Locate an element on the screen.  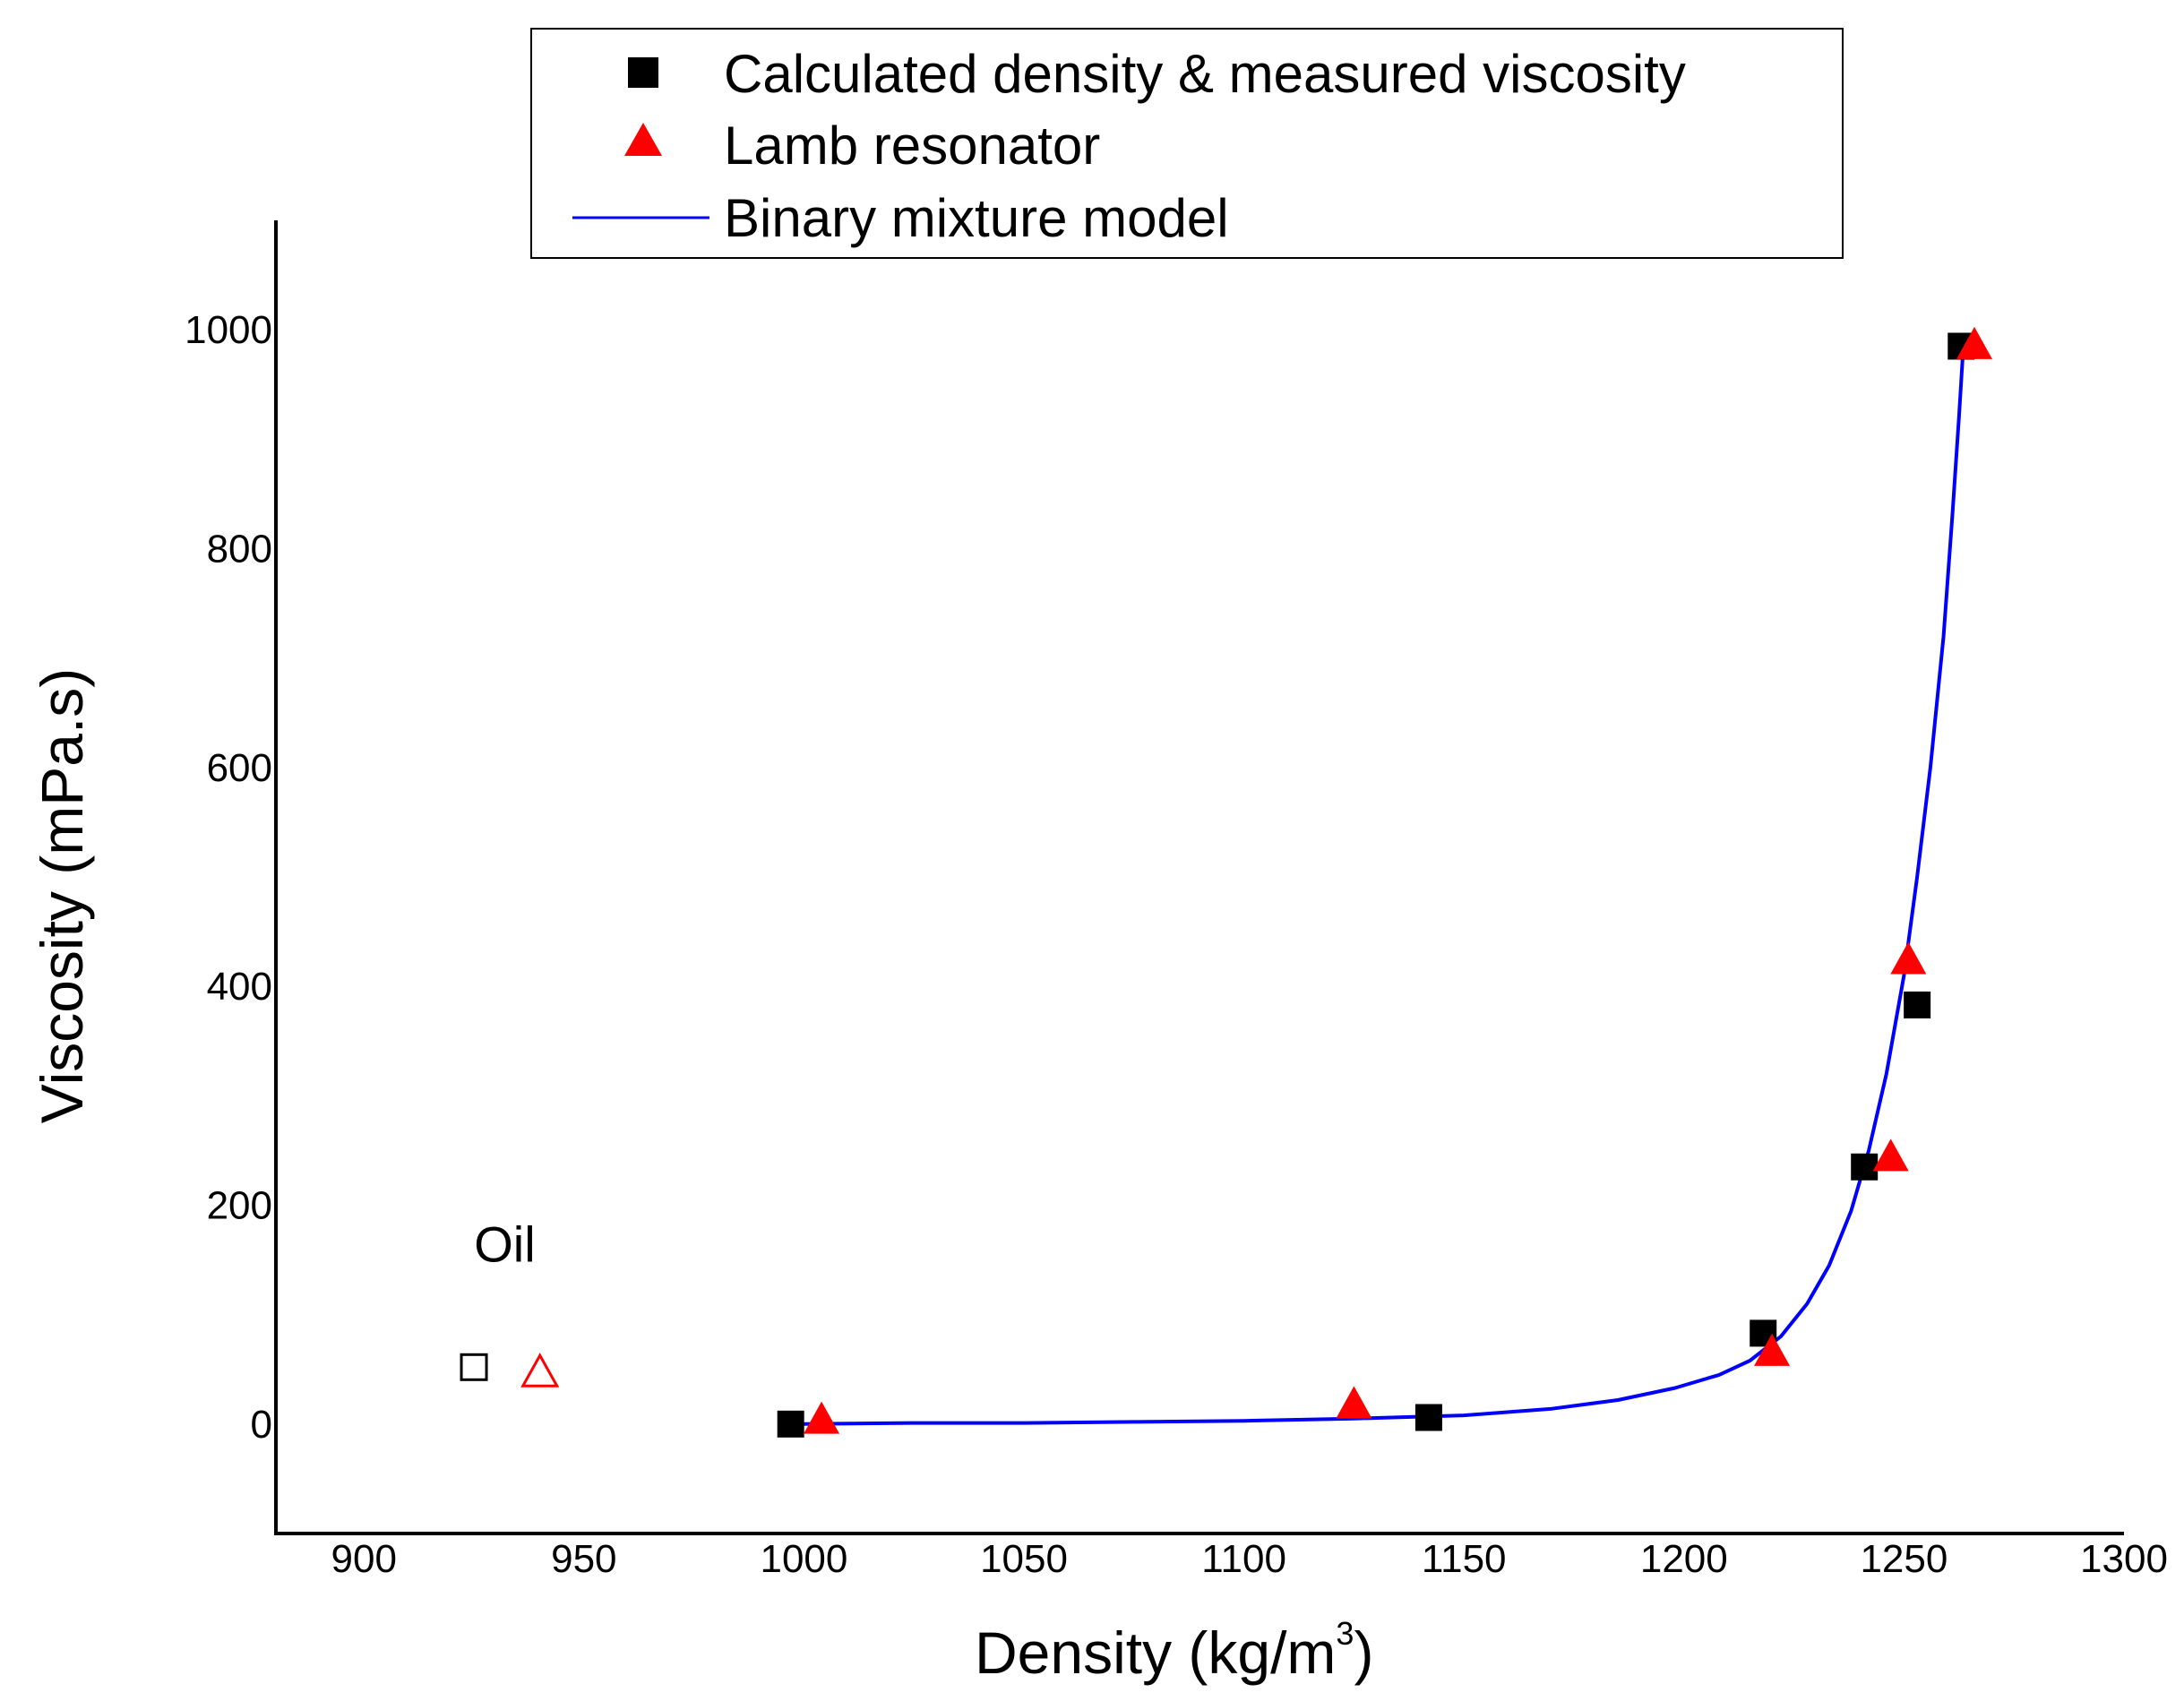
x-axis-title-main: Density (kg/m is located at coordinates (1155, 1653).